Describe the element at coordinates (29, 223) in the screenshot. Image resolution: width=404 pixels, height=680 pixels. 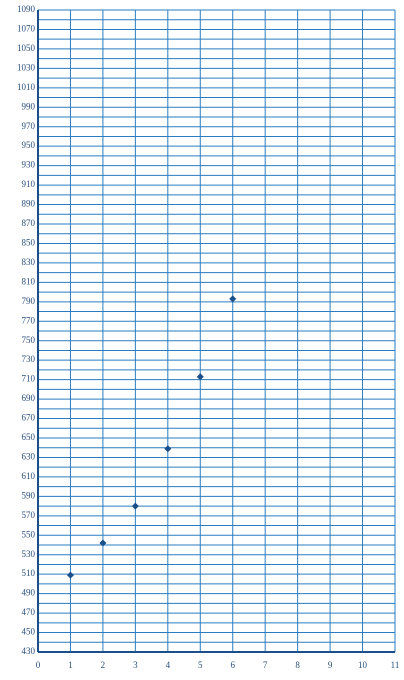
I see `y-tick-label: 870` at that location.